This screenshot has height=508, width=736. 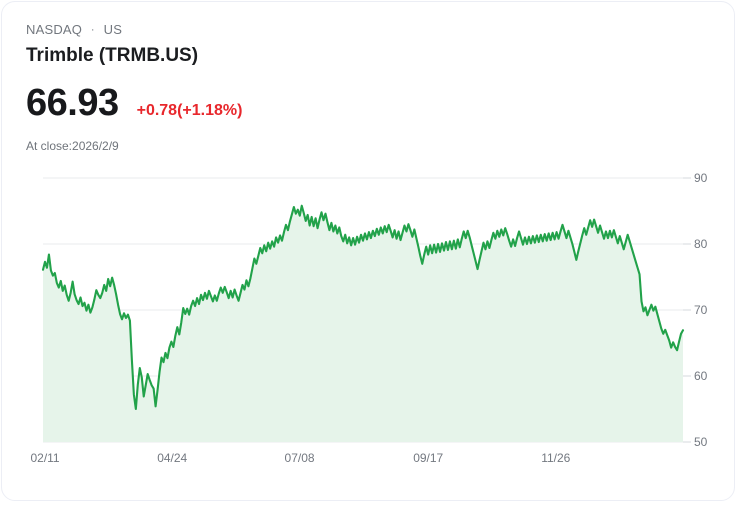 What do you see at coordinates (172, 458) in the screenshot?
I see `x-axis-label: 04/24` at bounding box center [172, 458].